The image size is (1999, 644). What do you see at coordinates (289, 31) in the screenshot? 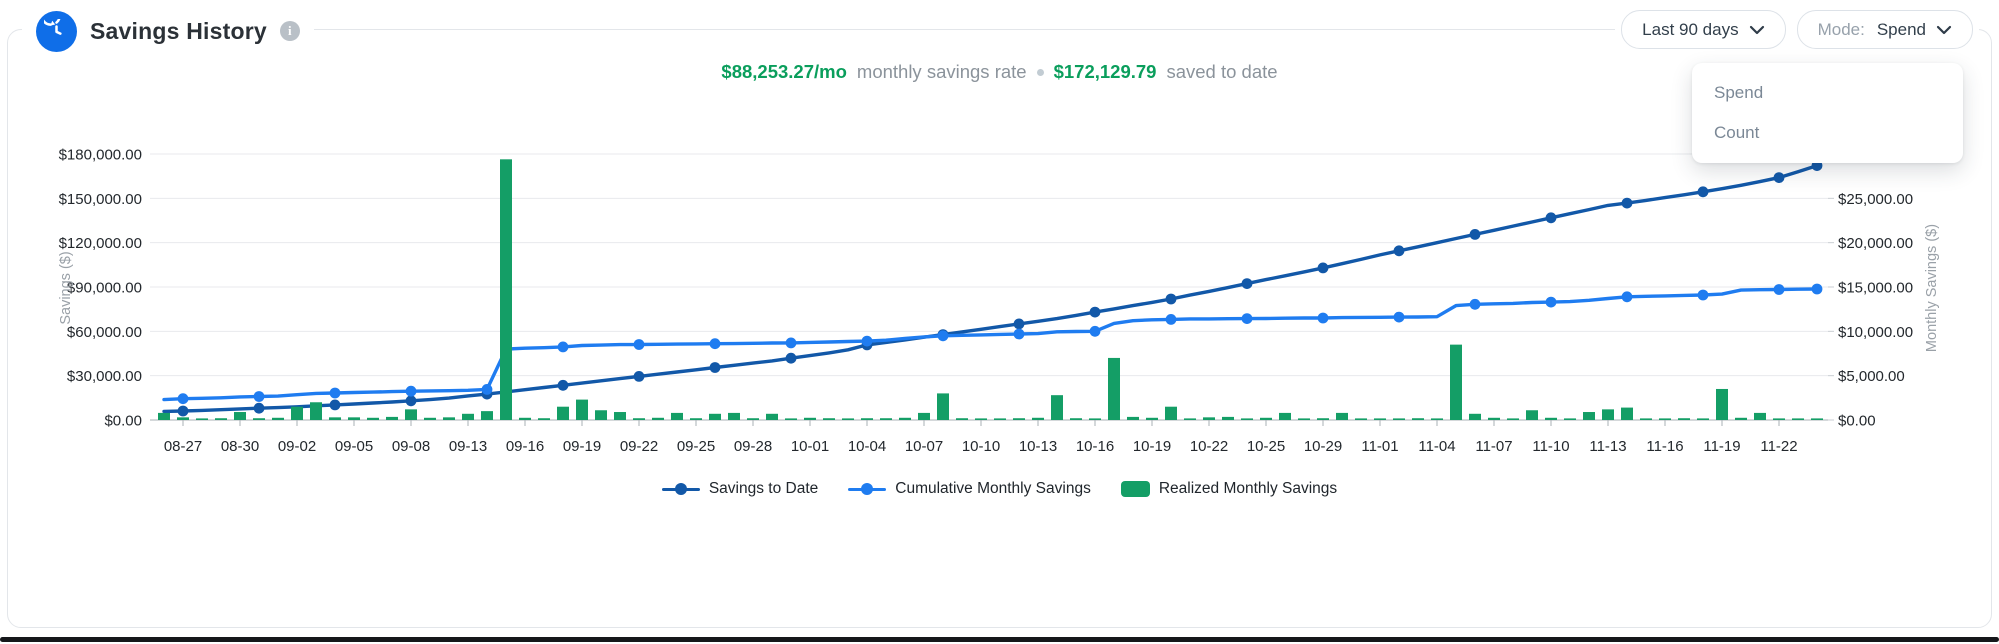
I see `info-icon: i` at bounding box center [289, 31].